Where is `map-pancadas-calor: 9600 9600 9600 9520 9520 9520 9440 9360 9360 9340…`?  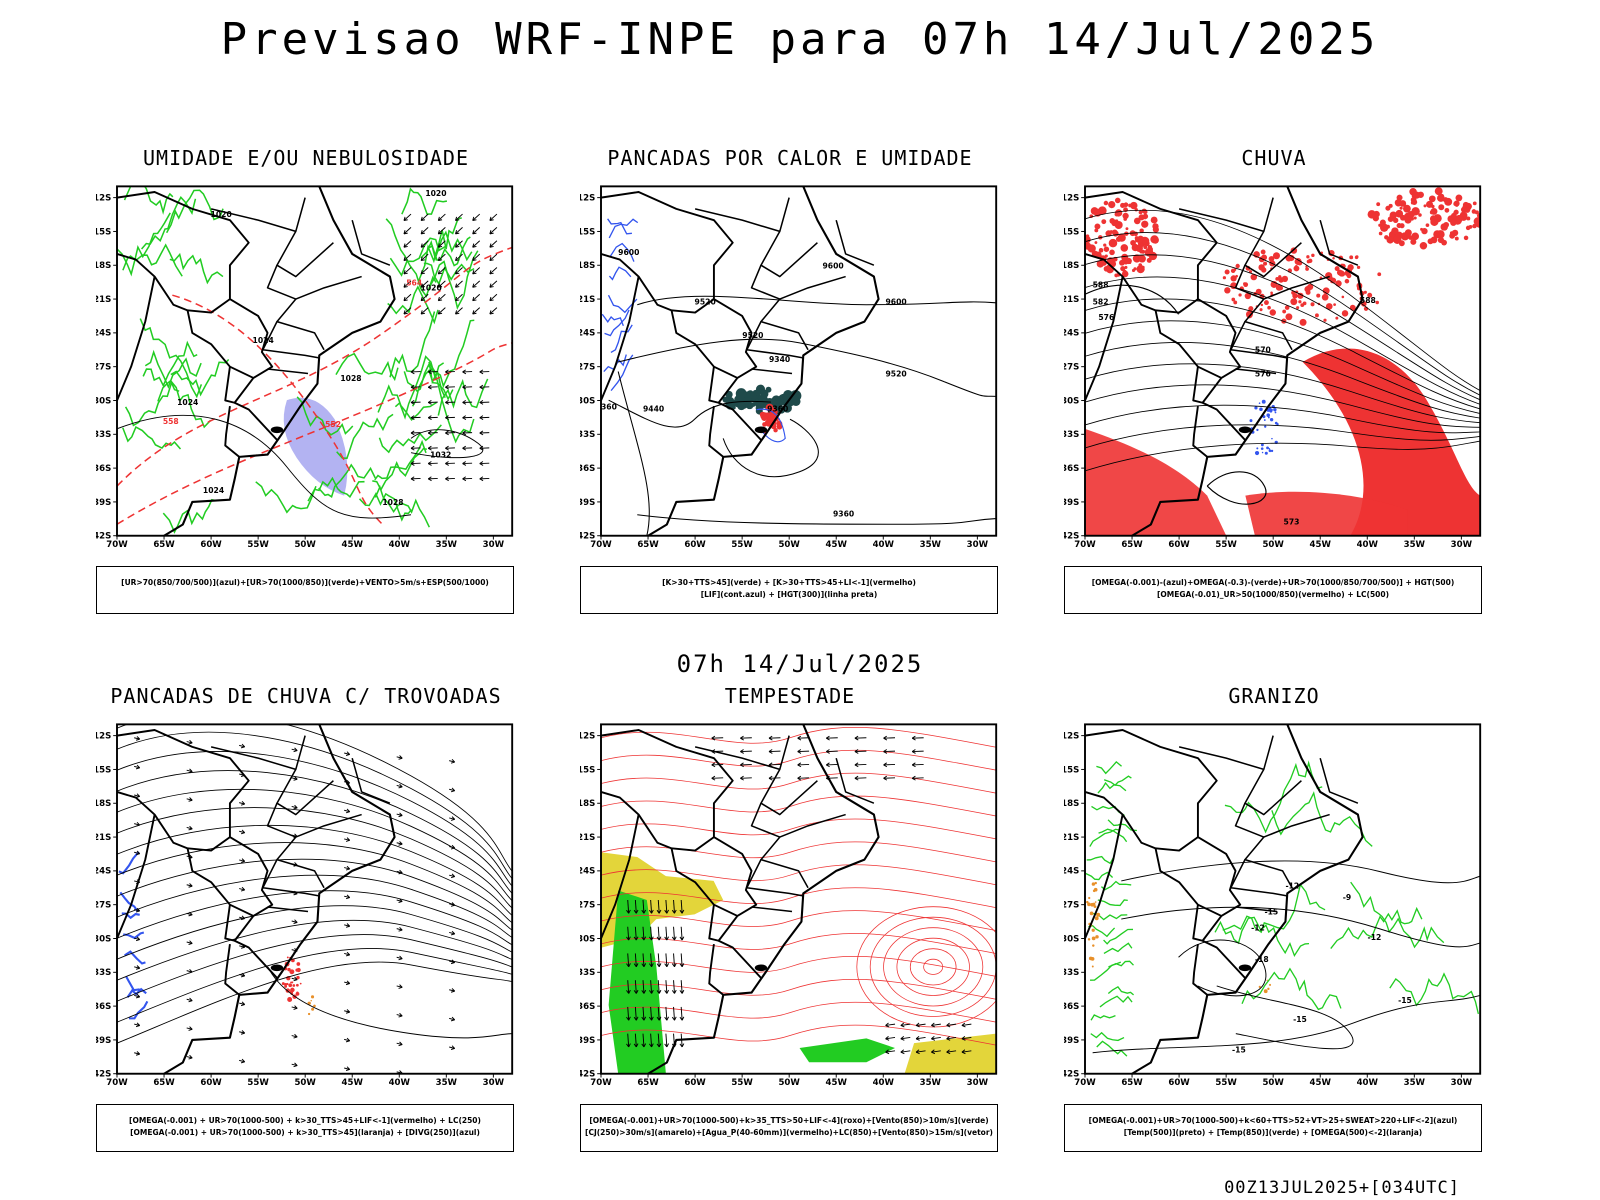 map-pancadas-calor: 9600 9600 9600 9520 9520 9520 9440 9360 9360 9340… is located at coordinates (789, 366).